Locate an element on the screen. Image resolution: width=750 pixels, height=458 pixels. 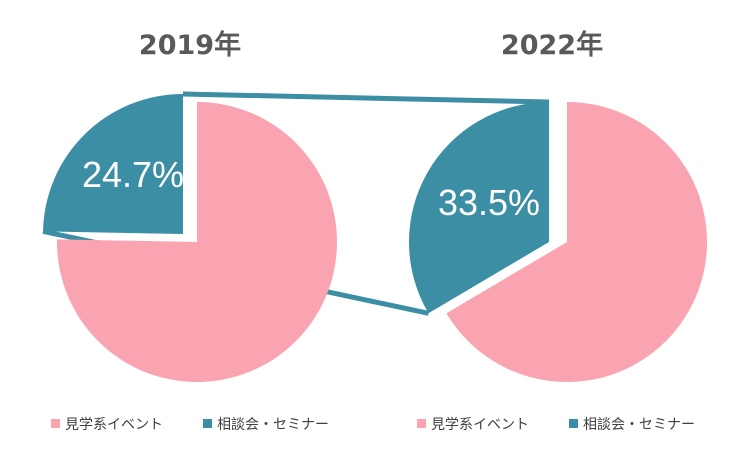
chart-title-2022: 2022年 is located at coordinates (552, 45).